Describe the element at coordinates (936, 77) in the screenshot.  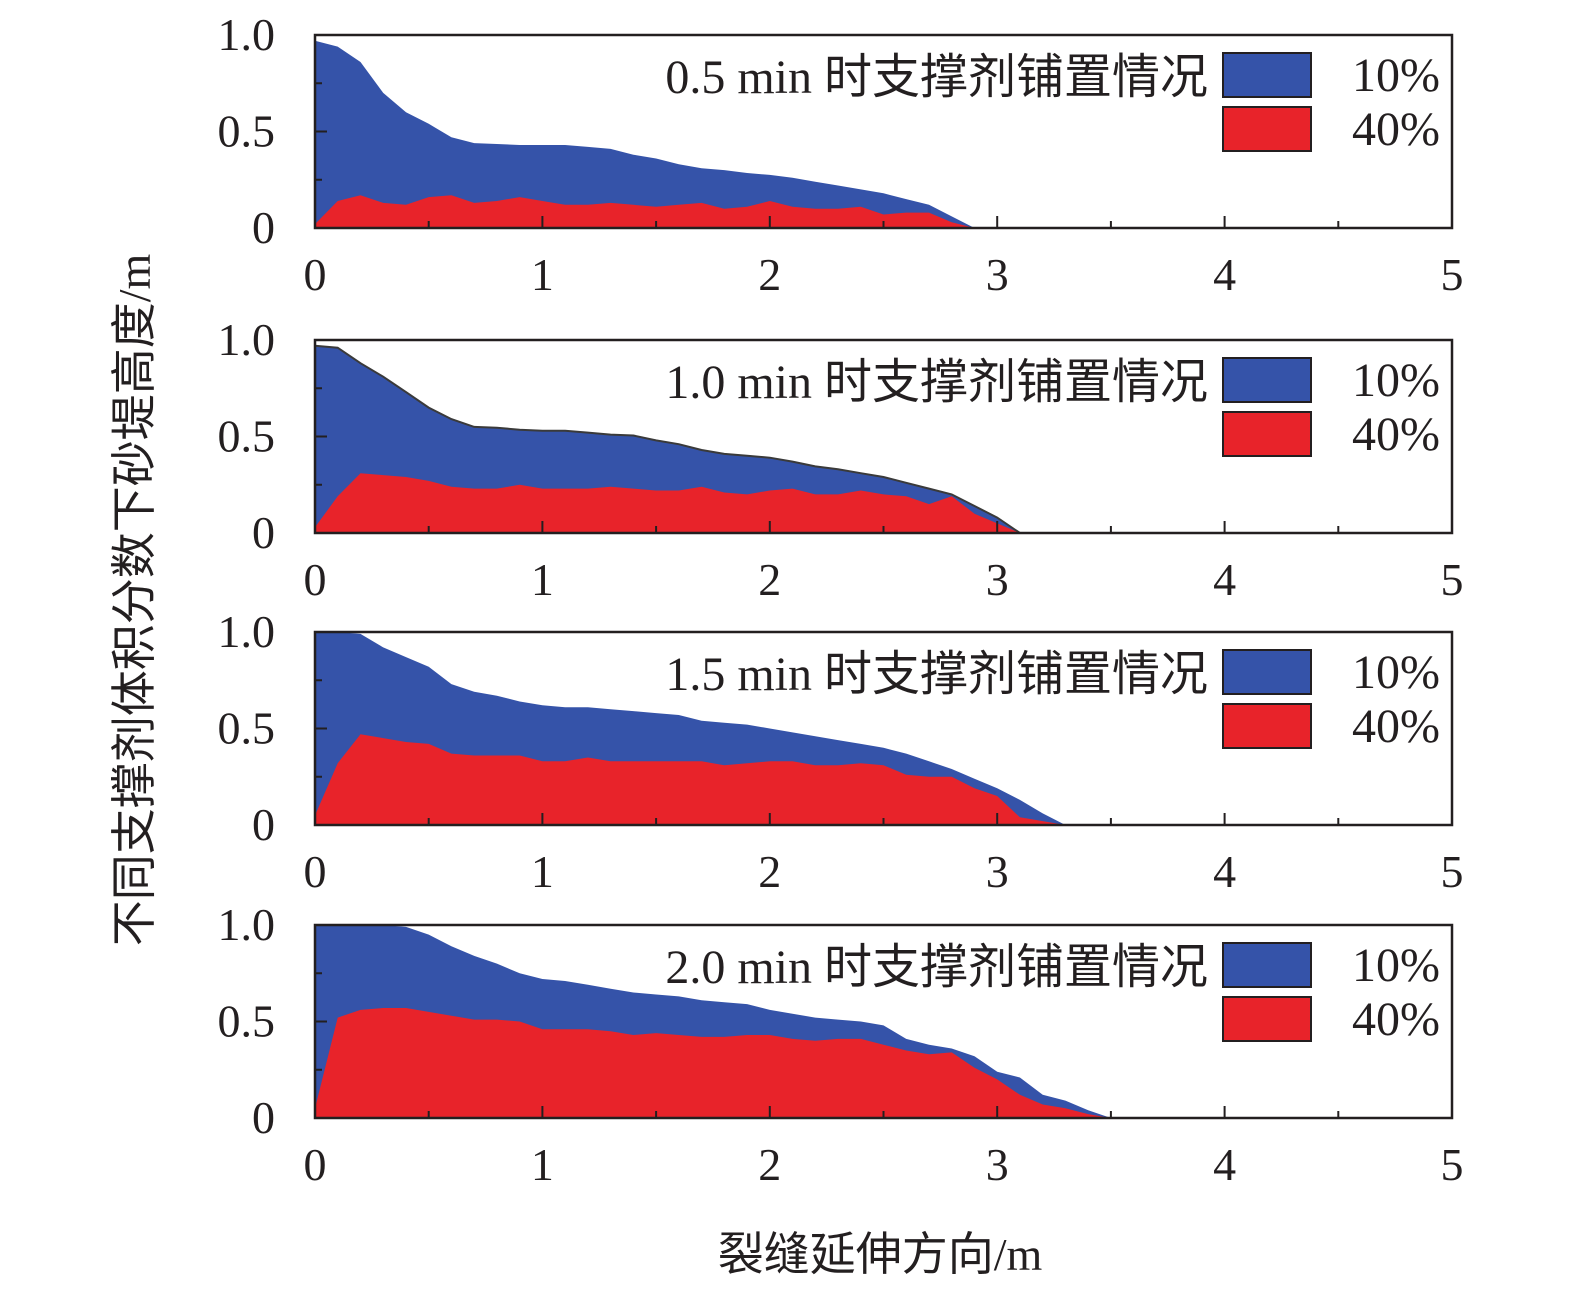
I see `panel-title: 0.5 min 时支撑剂铺置情况` at that location.